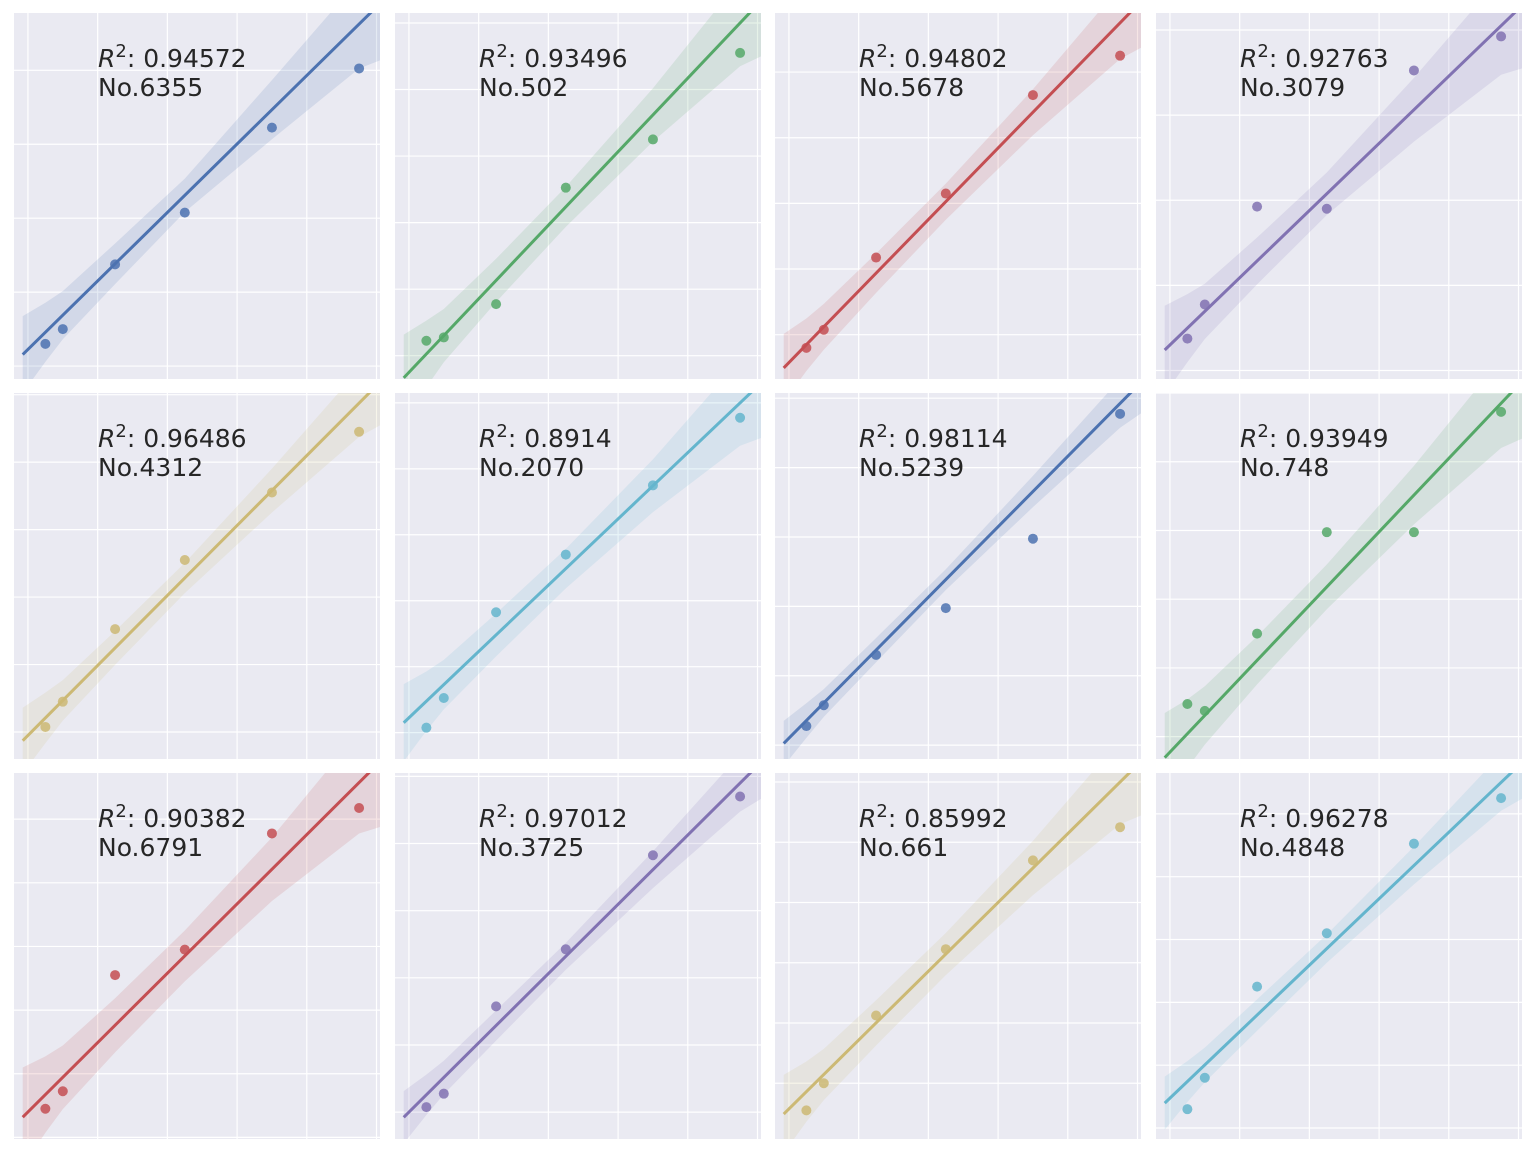 The width and height of the screenshot is (1536, 1152). What do you see at coordinates (545, 437) in the screenshot?
I see `r-squared-label: R2: 0.8914` at bounding box center [545, 437].